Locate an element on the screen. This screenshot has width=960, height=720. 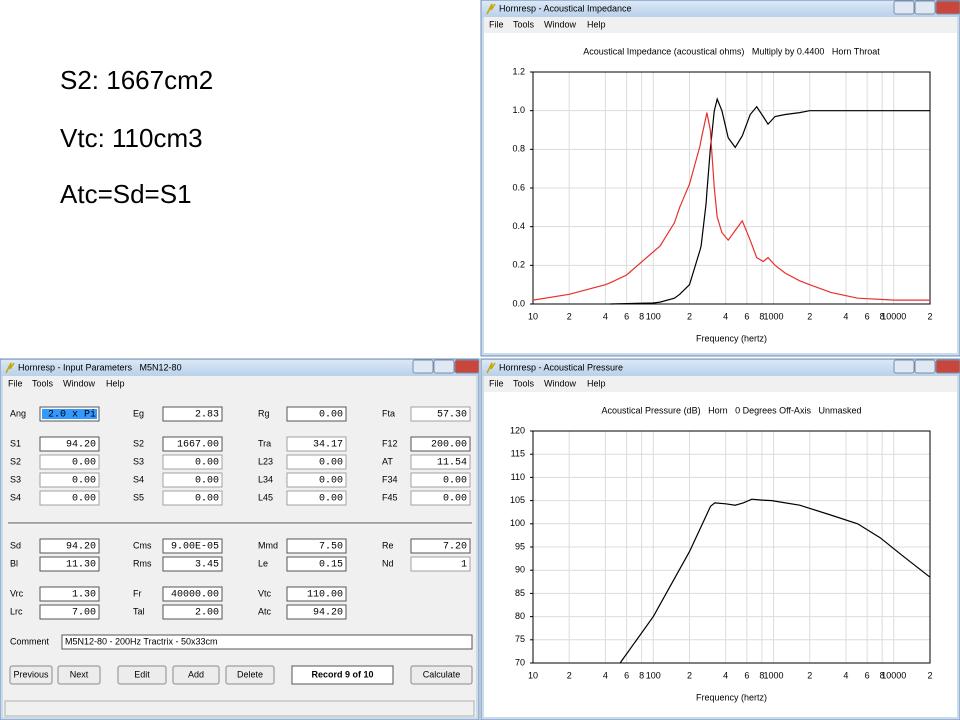
plot-frame is located at coordinates (731, 188).